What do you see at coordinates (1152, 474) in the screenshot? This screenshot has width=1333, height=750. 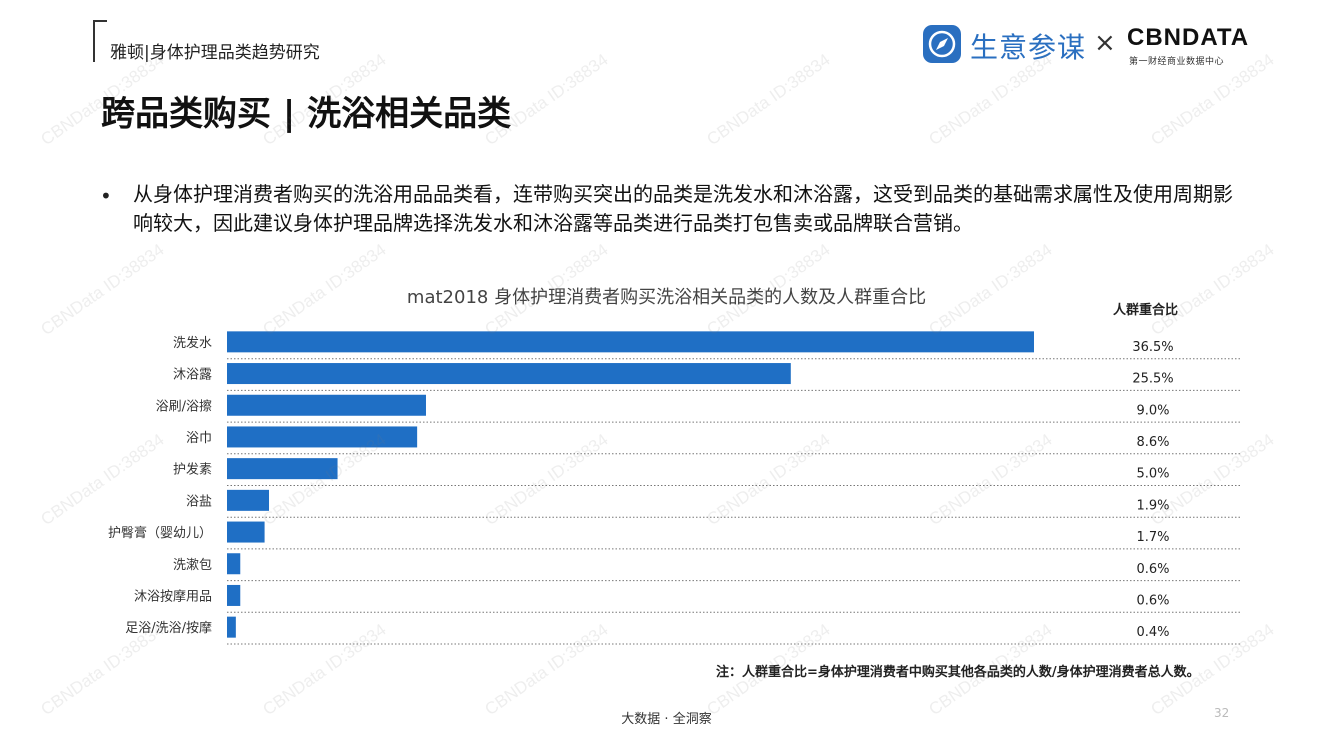 I see `value-label: 5.0%` at bounding box center [1152, 474].